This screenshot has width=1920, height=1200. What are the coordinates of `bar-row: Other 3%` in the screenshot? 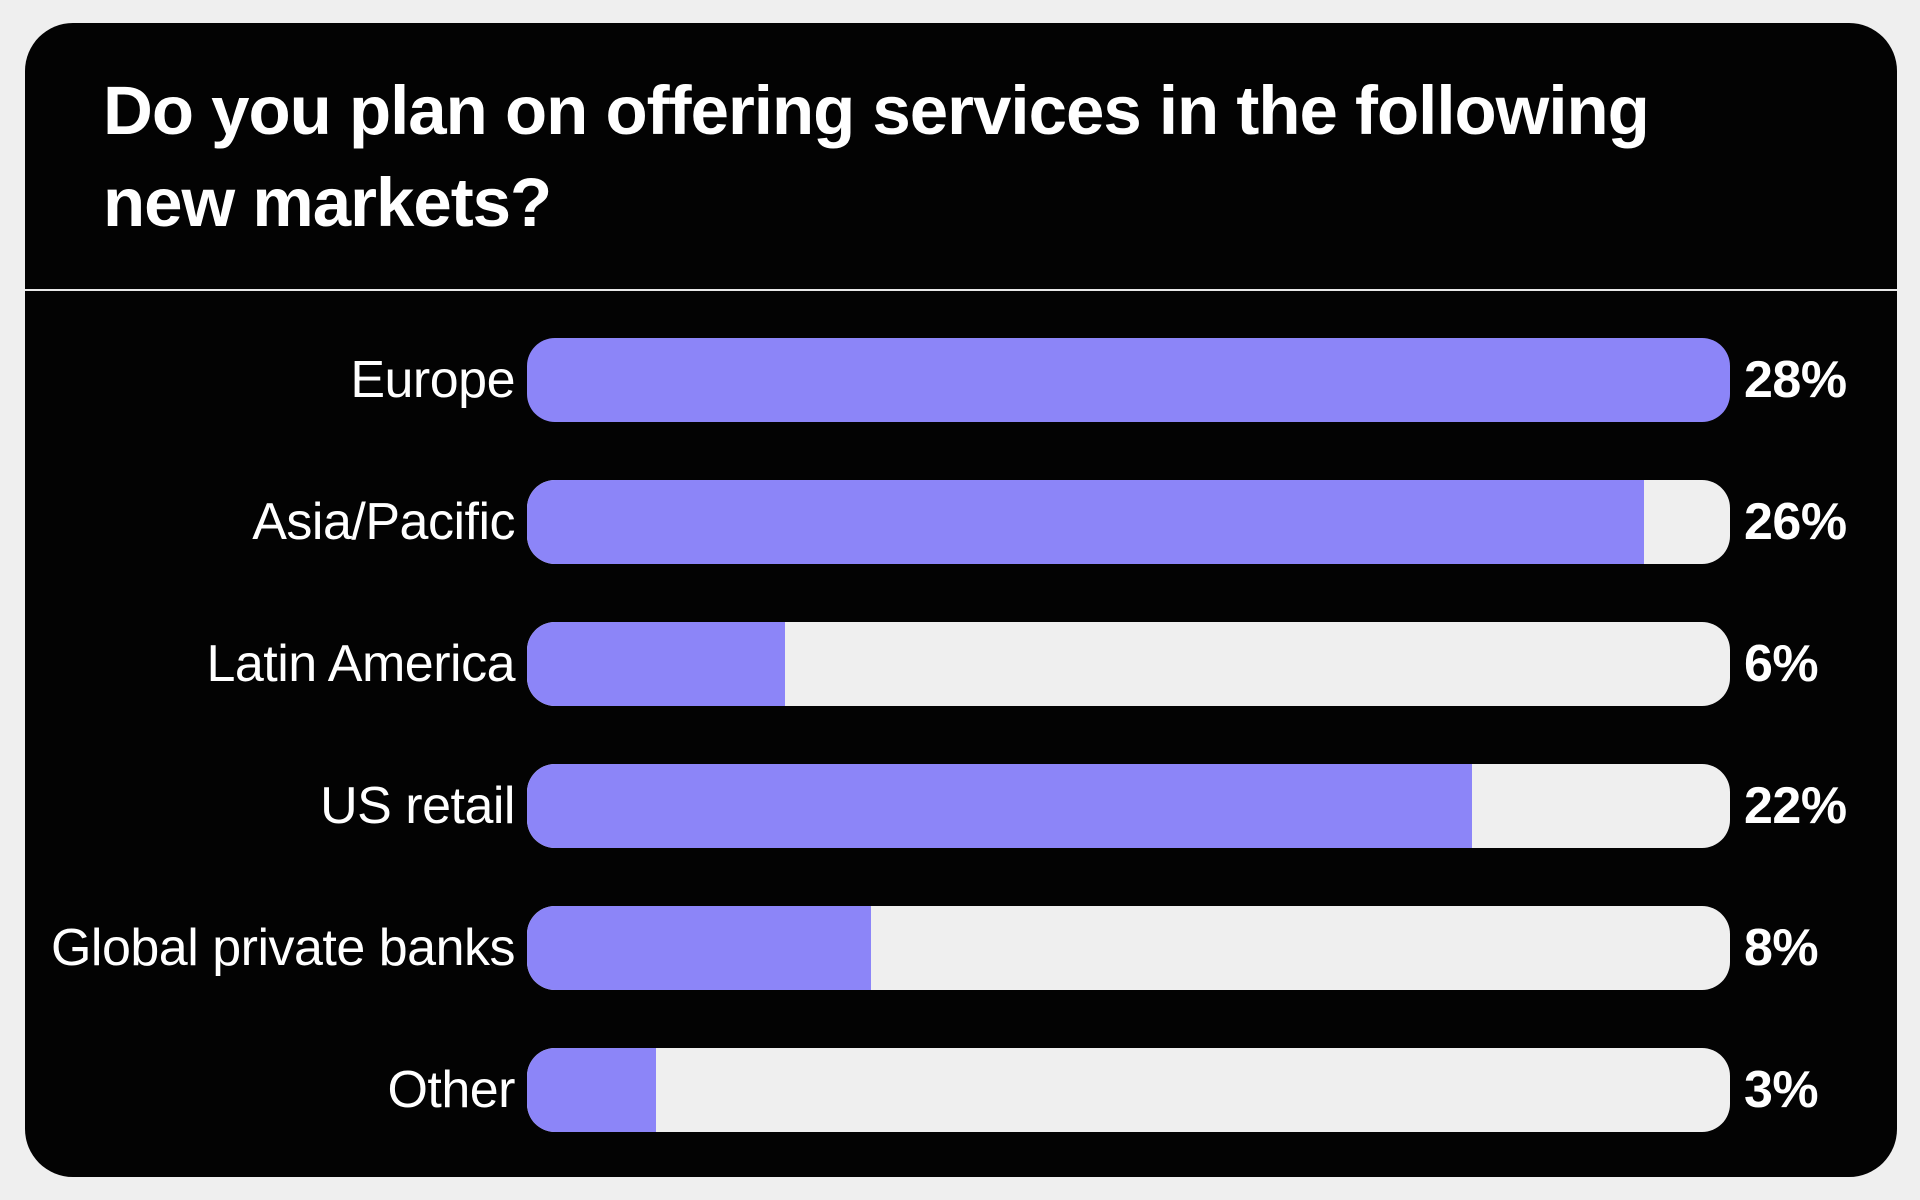 It's located at (961, 1090).